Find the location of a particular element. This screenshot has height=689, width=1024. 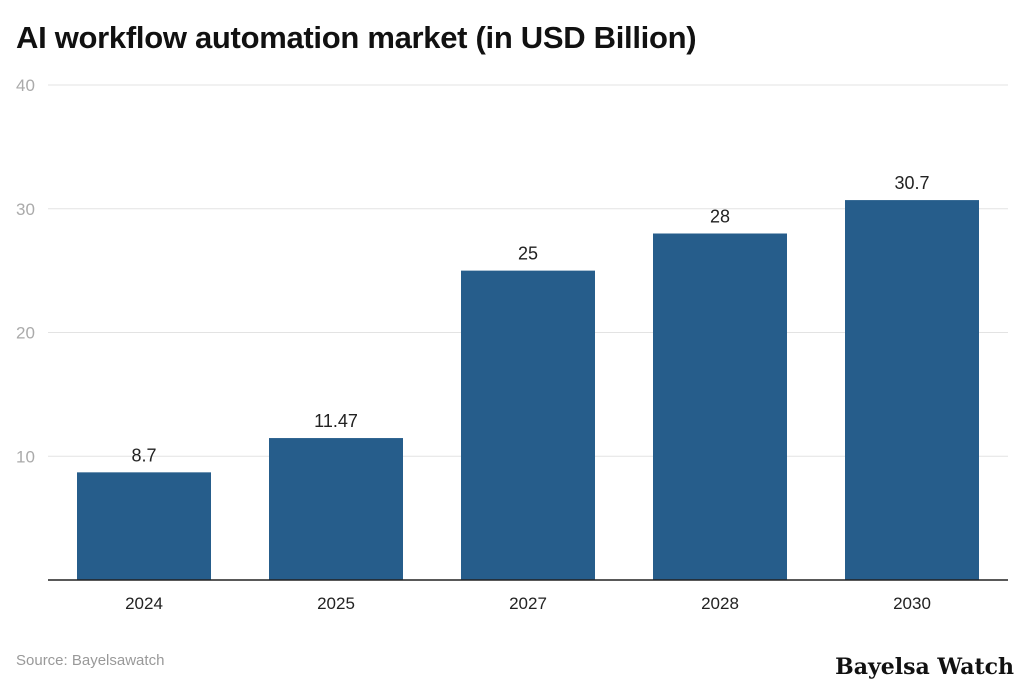

data-label: 25 is located at coordinates (528, 254).